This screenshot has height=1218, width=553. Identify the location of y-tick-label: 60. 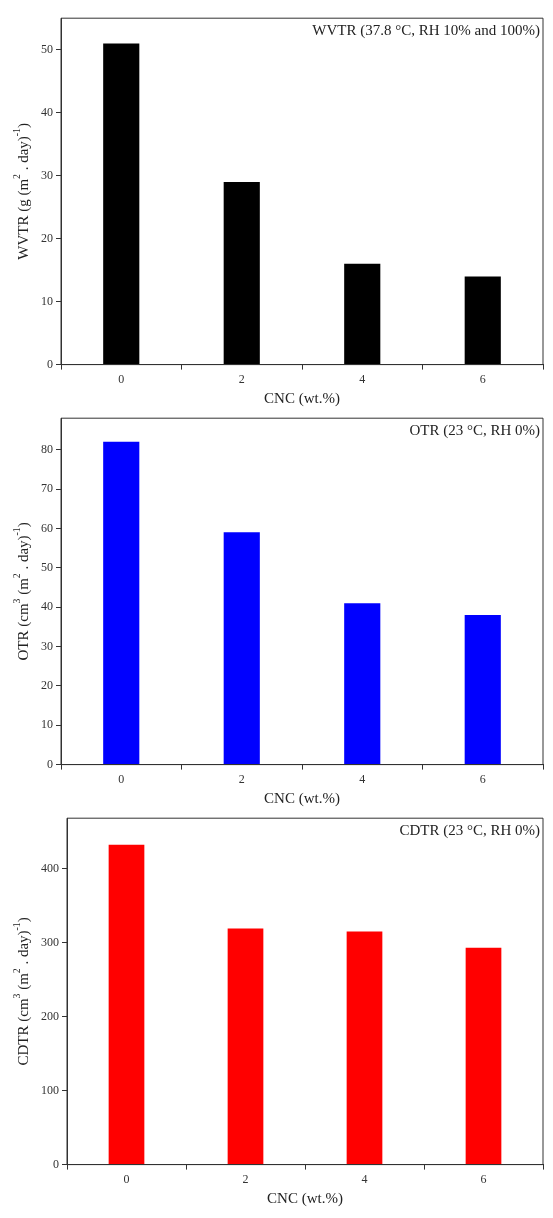
(47, 527).